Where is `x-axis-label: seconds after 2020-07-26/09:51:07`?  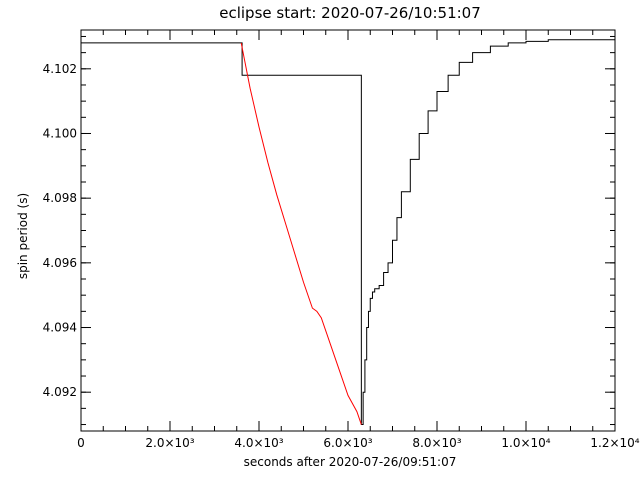
x-axis-label: seconds after 2020-07-26/09:51:07 is located at coordinates (350, 462).